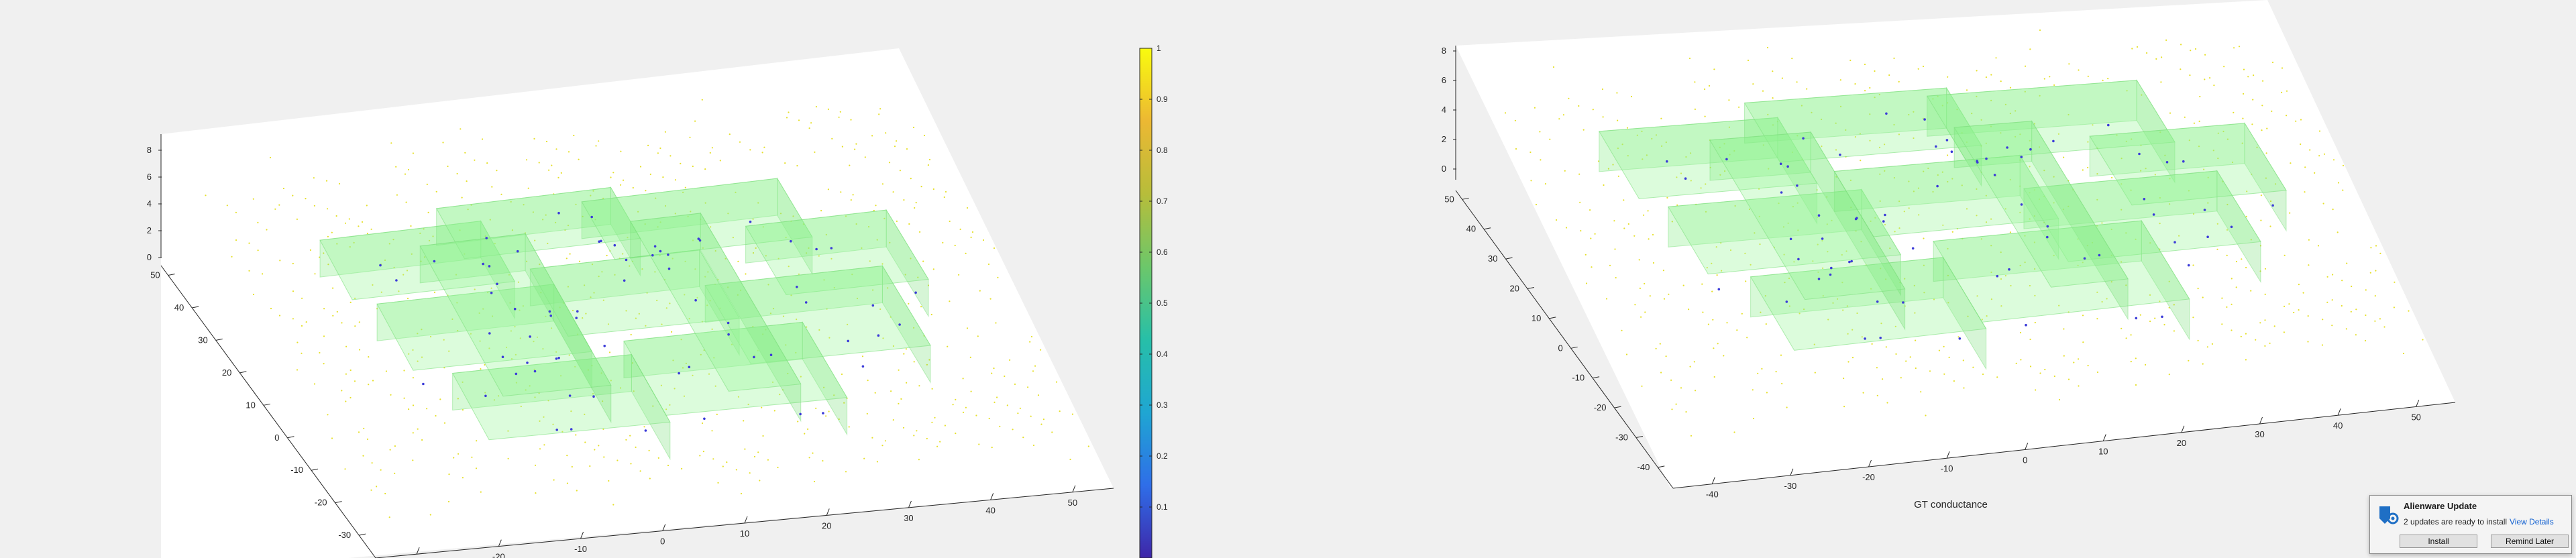 The image size is (2576, 558). Describe the element at coordinates (2532, 521) in the screenshot. I see `view-details-link: View Details` at that location.